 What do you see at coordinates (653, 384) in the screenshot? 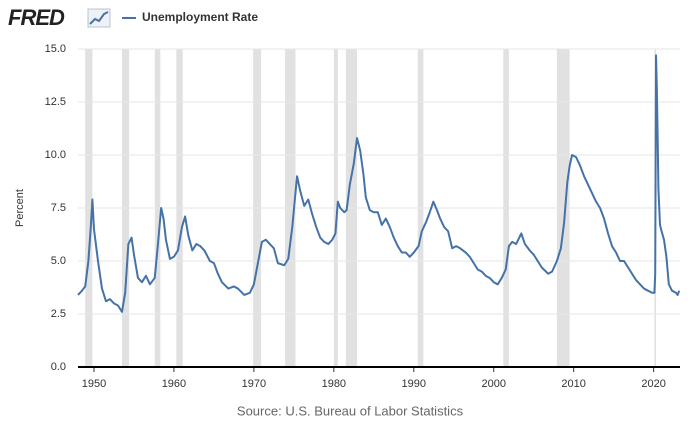
I see `x-tick-label: 2020` at bounding box center [653, 384].